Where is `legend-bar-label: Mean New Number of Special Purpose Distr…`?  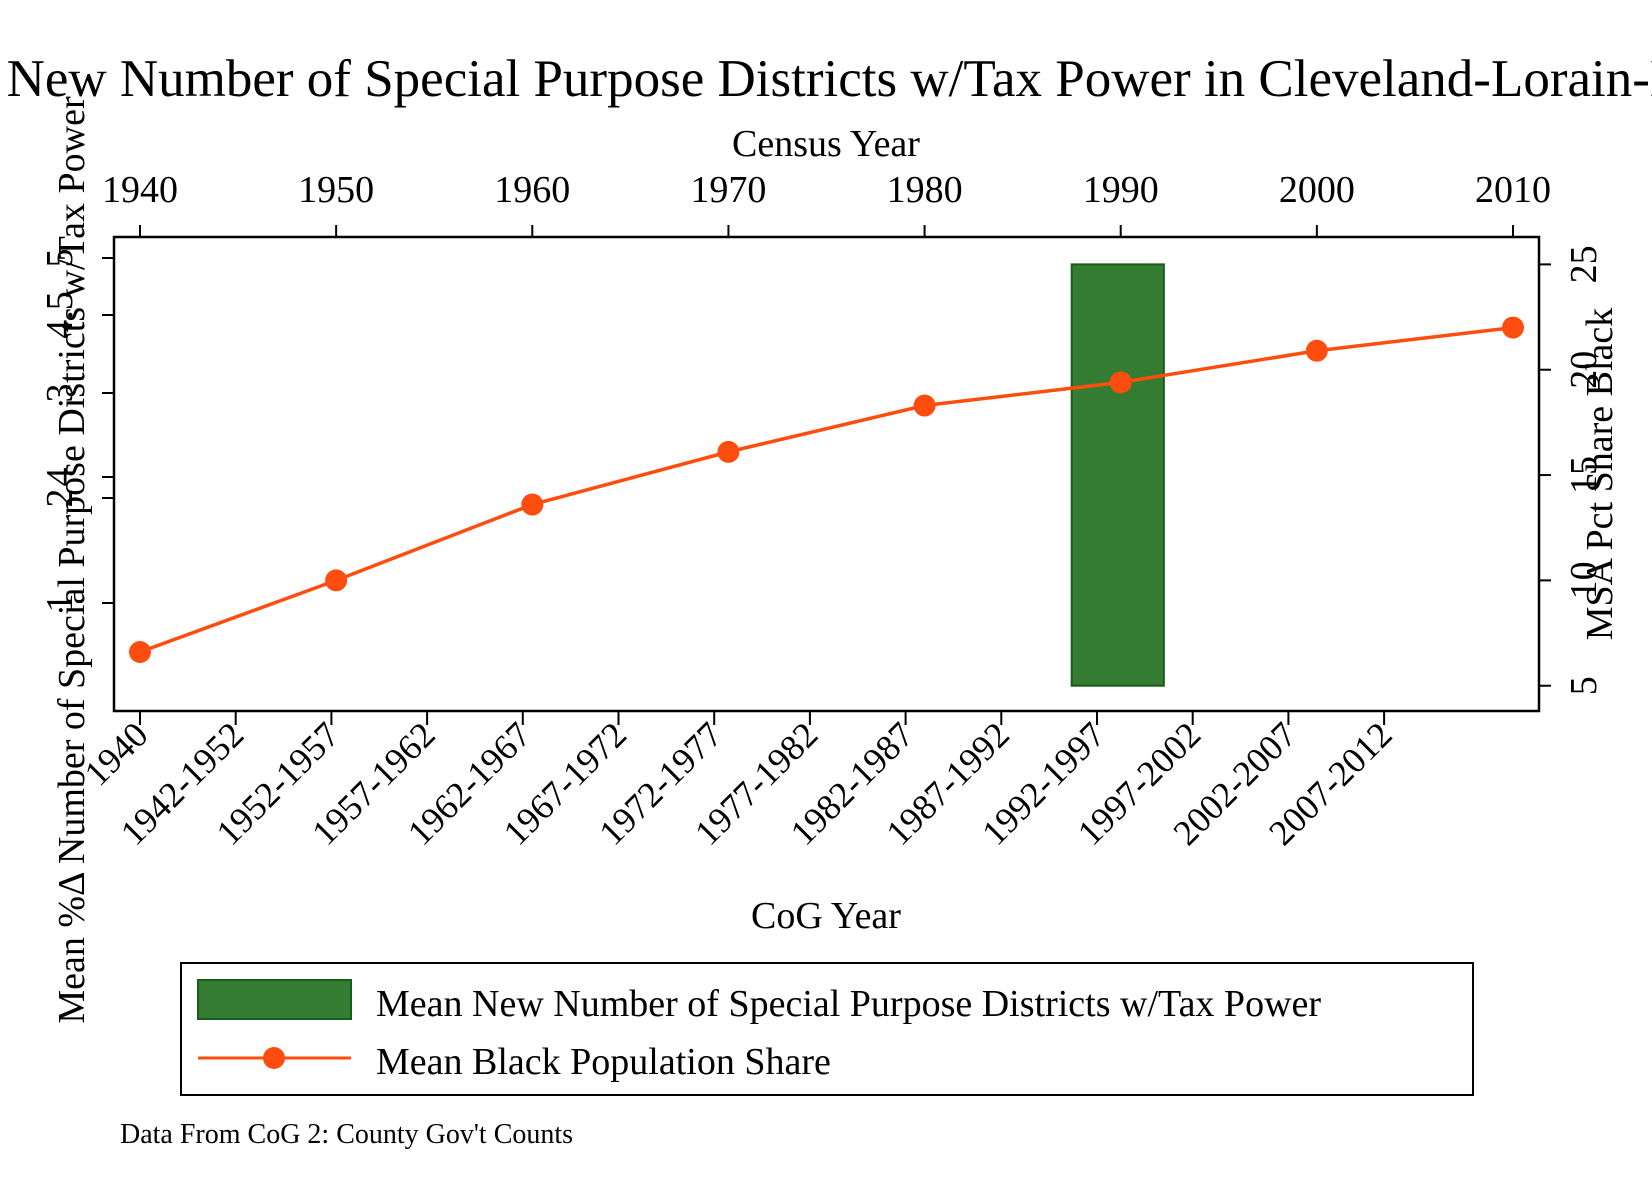 legend-bar-label: Mean New Number of Special Purpose Distr… is located at coordinates (848, 1004).